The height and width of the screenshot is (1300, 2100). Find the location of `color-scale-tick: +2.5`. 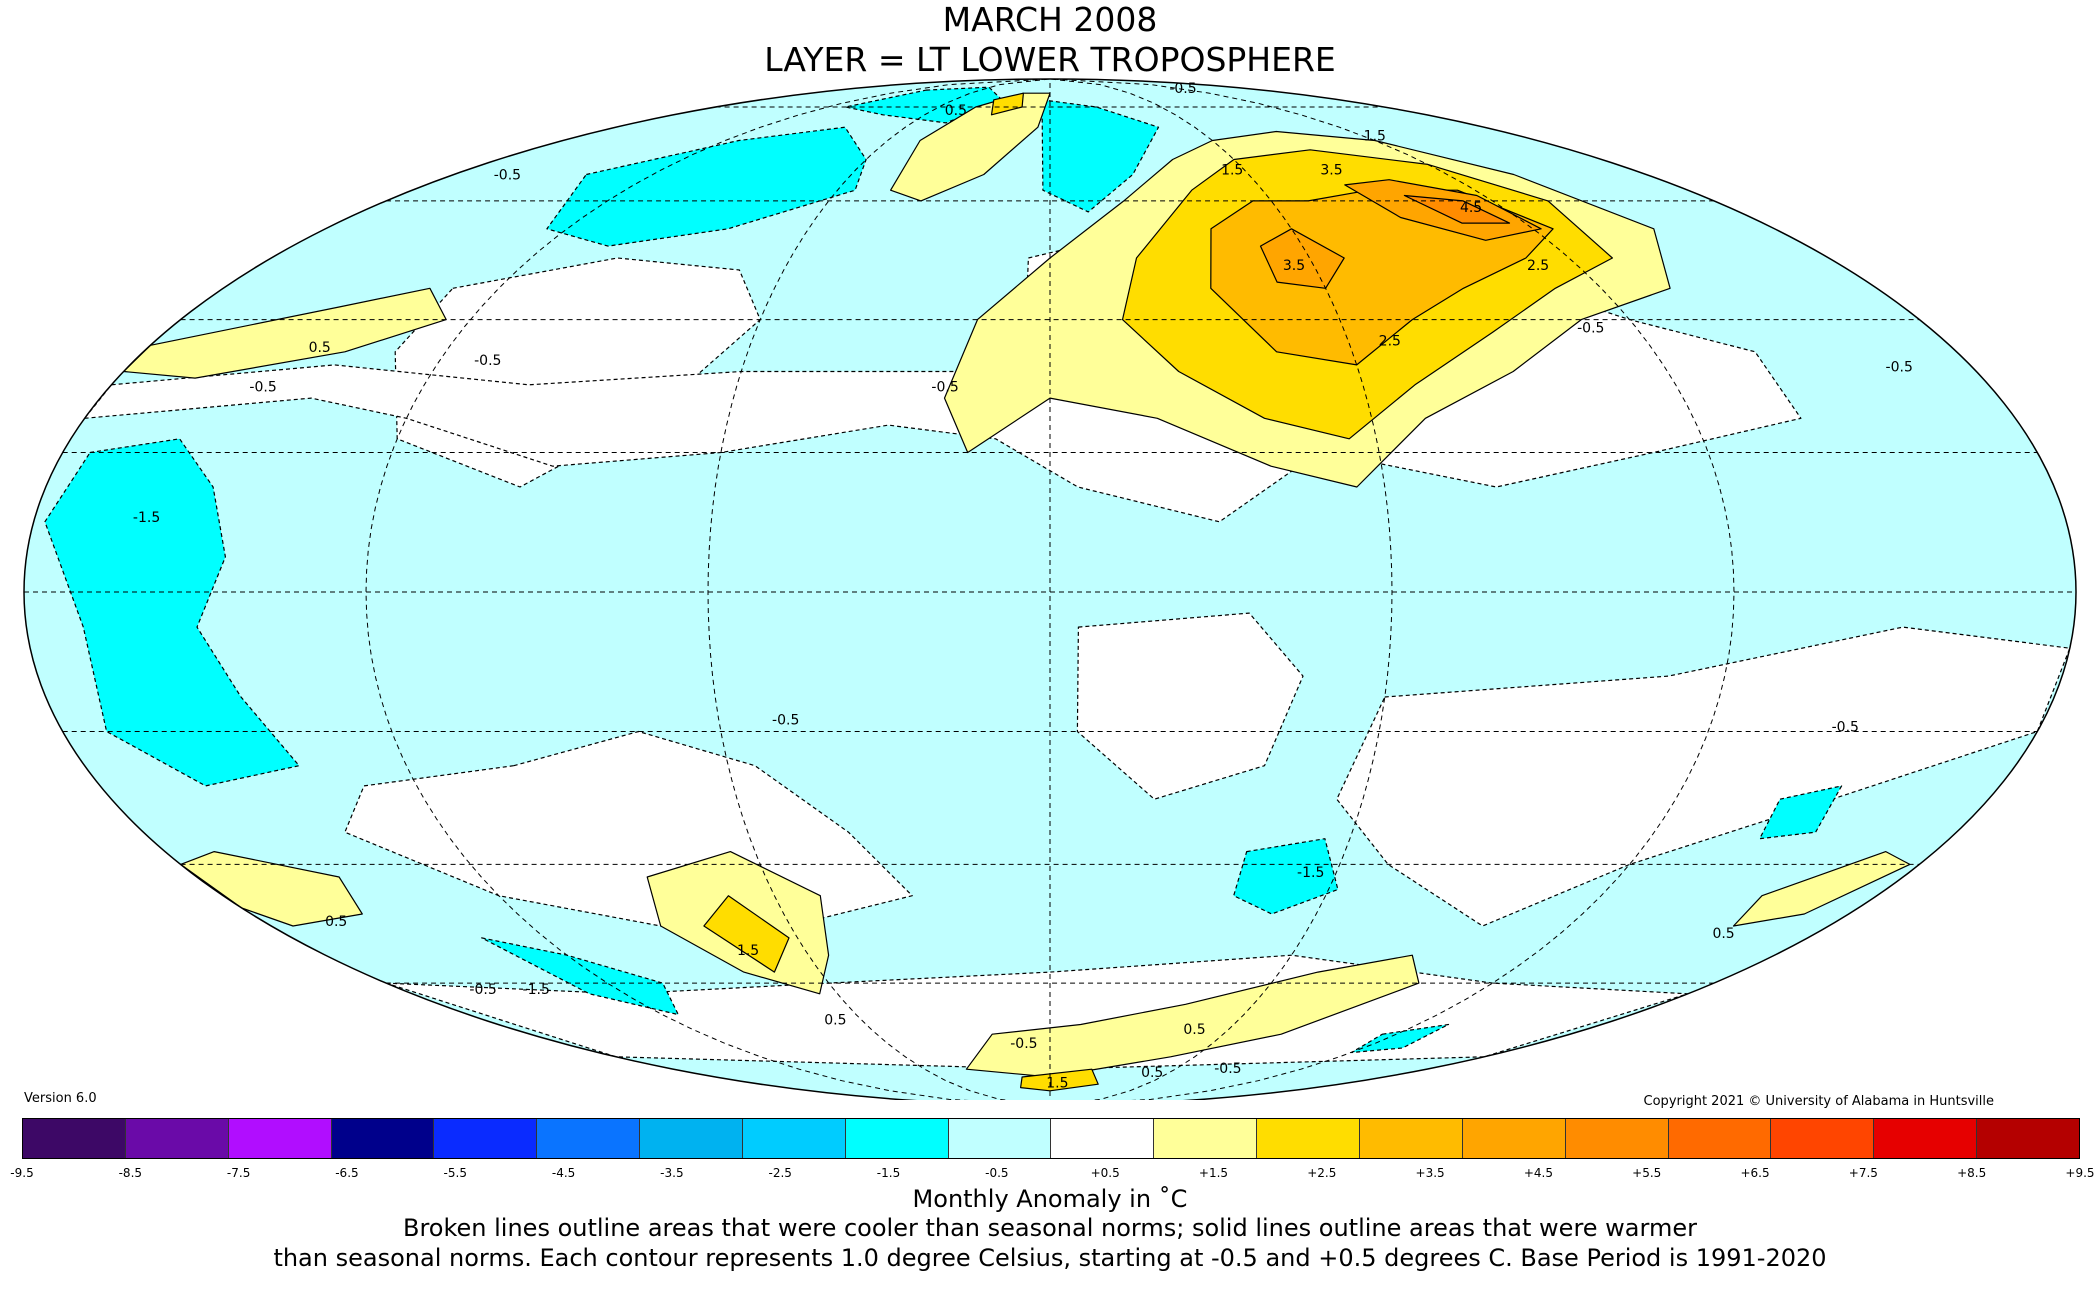

color-scale-tick: +2.5 is located at coordinates (1322, 1173).